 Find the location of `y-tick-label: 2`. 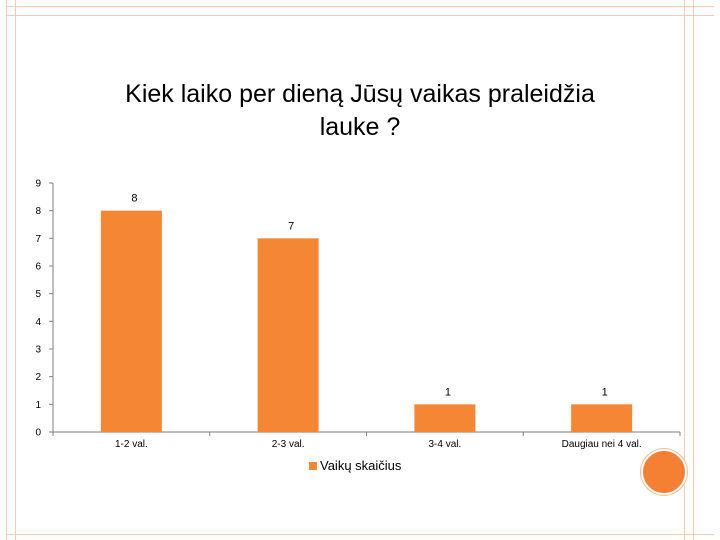

y-tick-label: 2 is located at coordinates (38, 377).